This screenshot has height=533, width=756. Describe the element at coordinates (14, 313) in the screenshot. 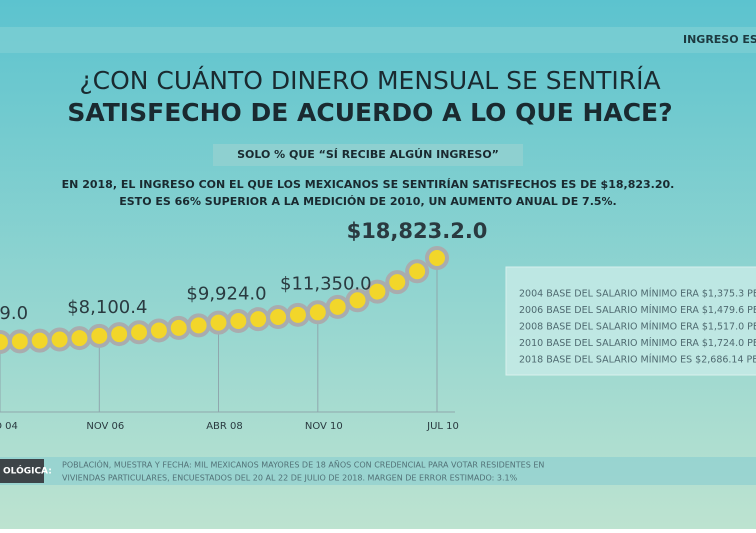

I see `value-label: 59.0` at that location.